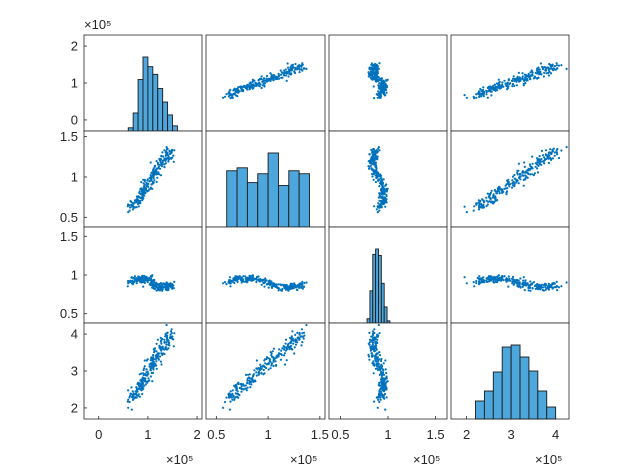  What do you see at coordinates (548, 459) in the screenshot?
I see `x-exponent-label-col4: ×10⁵` at bounding box center [548, 459].